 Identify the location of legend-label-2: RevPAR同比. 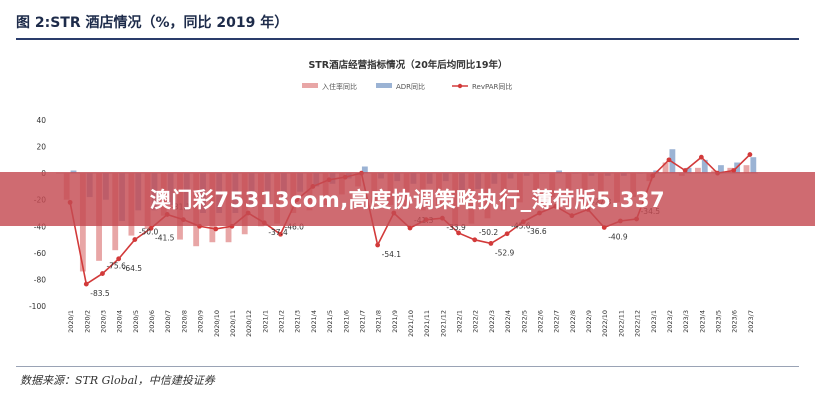
(492, 86).